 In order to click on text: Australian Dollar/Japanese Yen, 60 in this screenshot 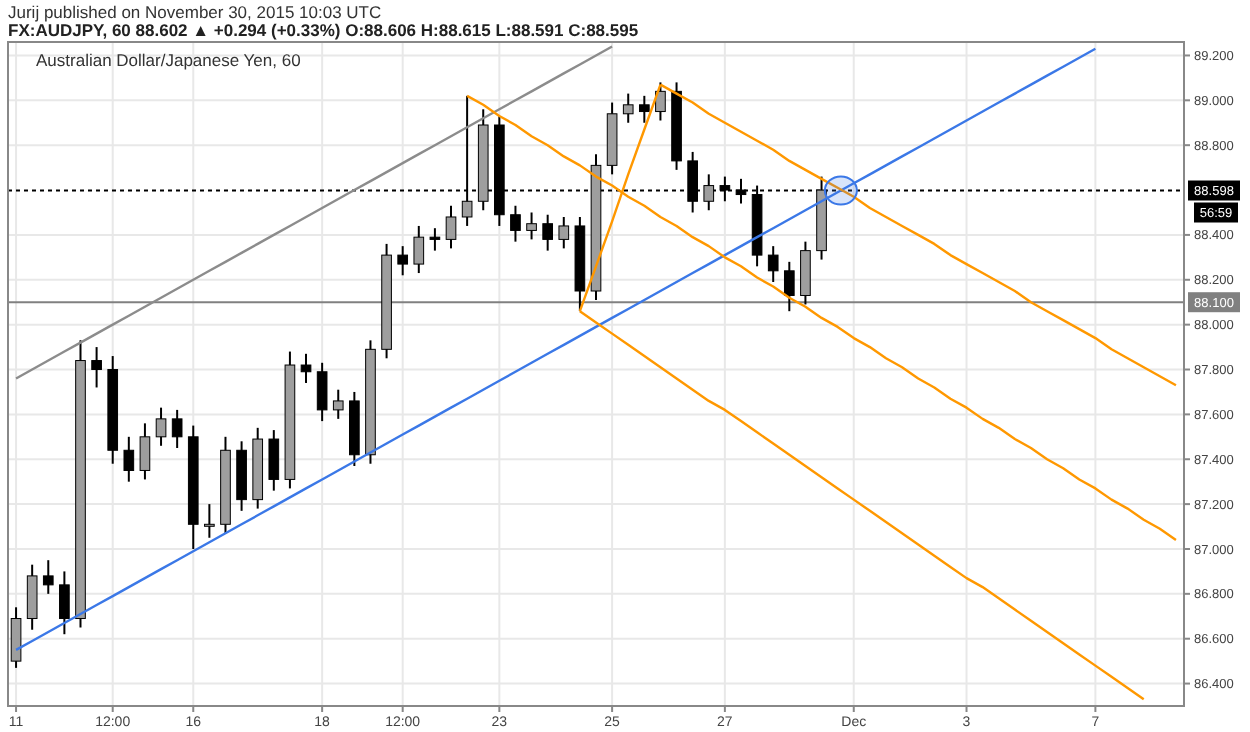, I will do `click(169, 60)`.